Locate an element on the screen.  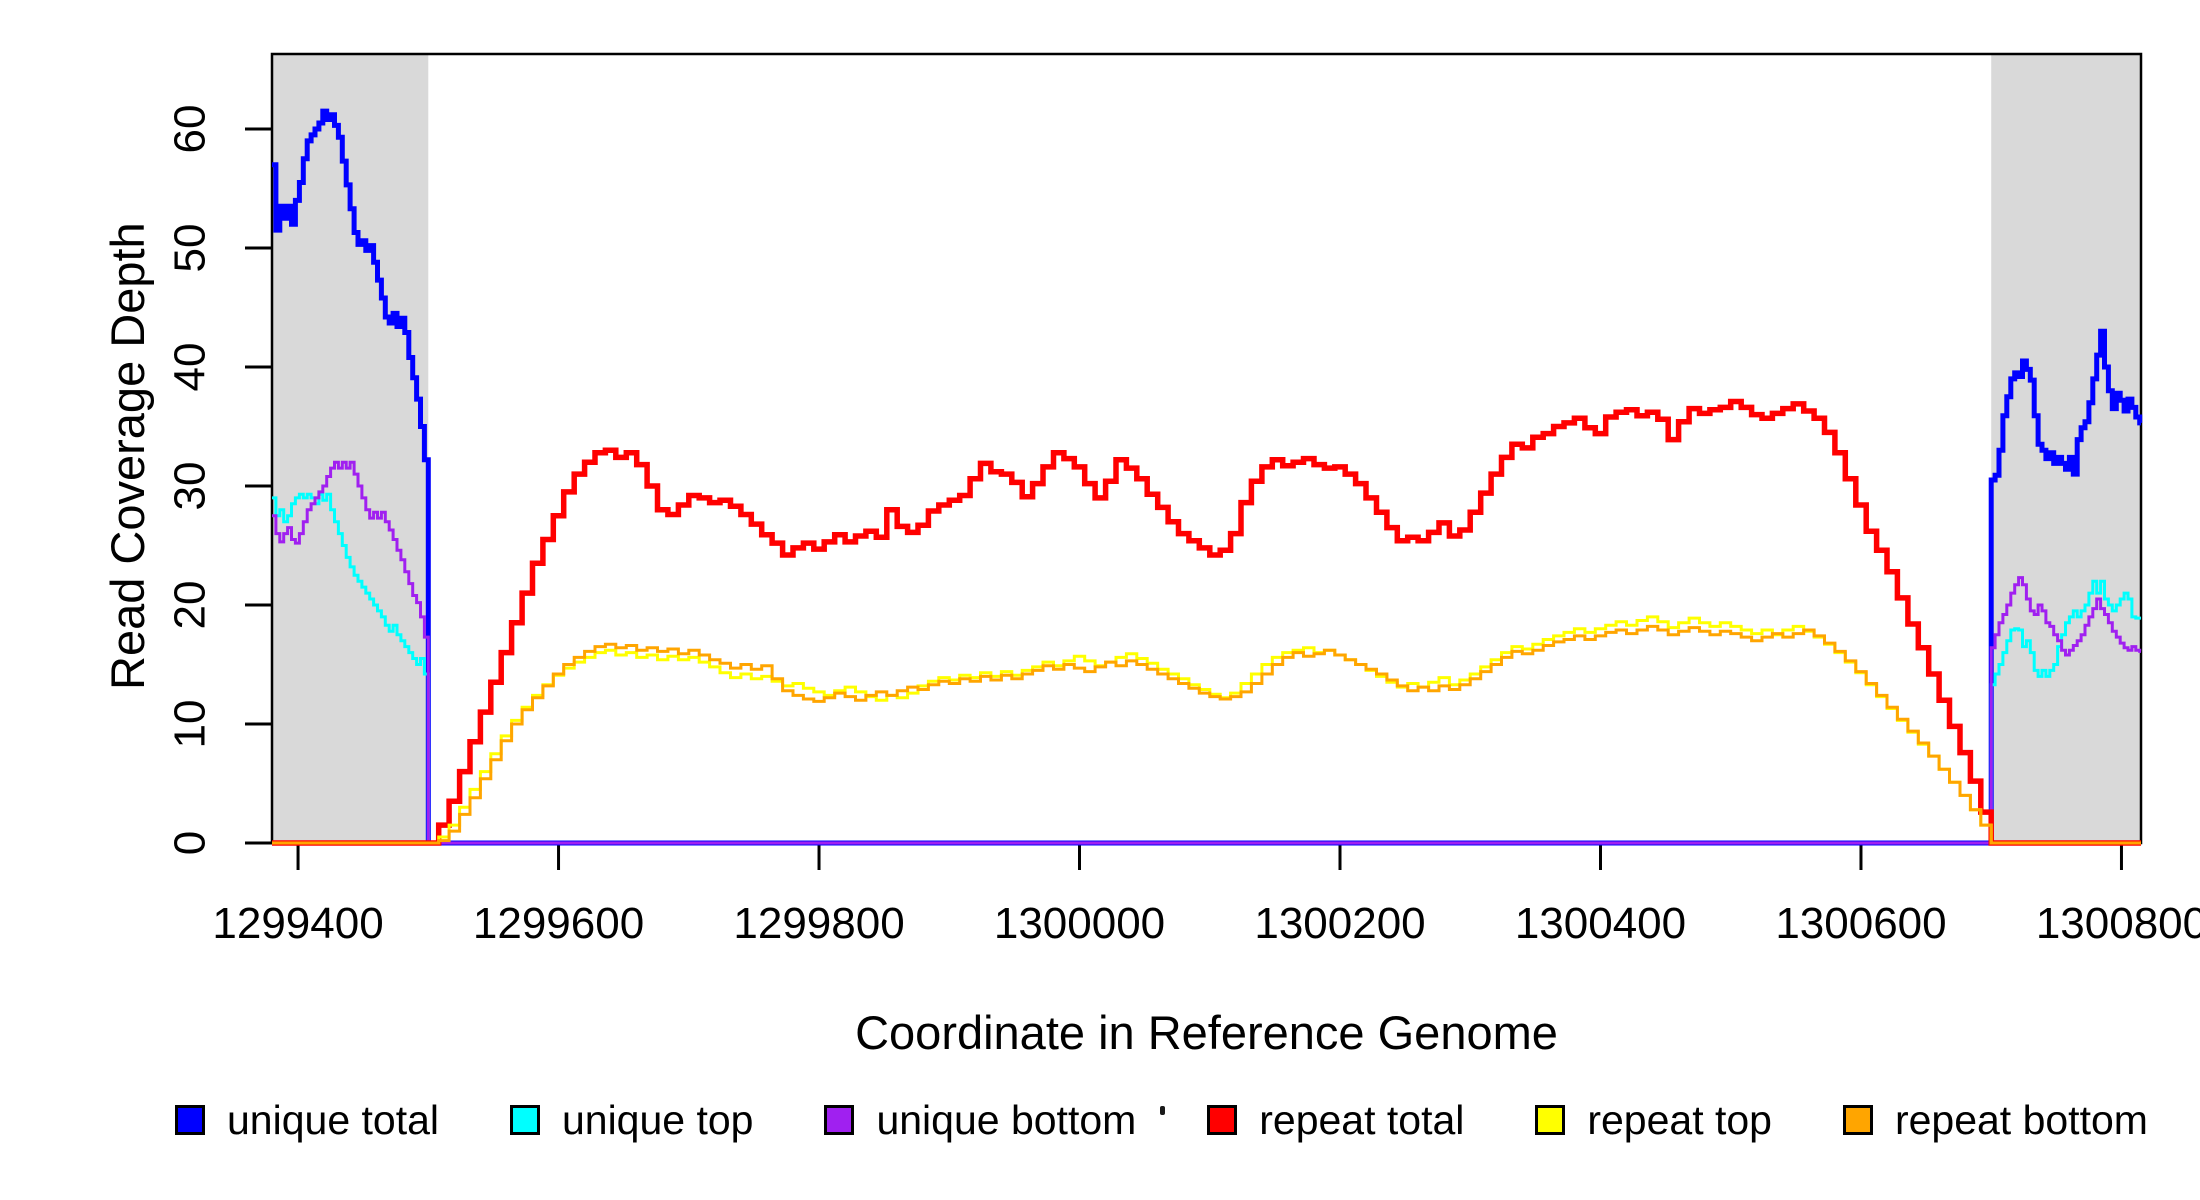
x-tick-label: 1299600 is located at coordinates (558, 923).